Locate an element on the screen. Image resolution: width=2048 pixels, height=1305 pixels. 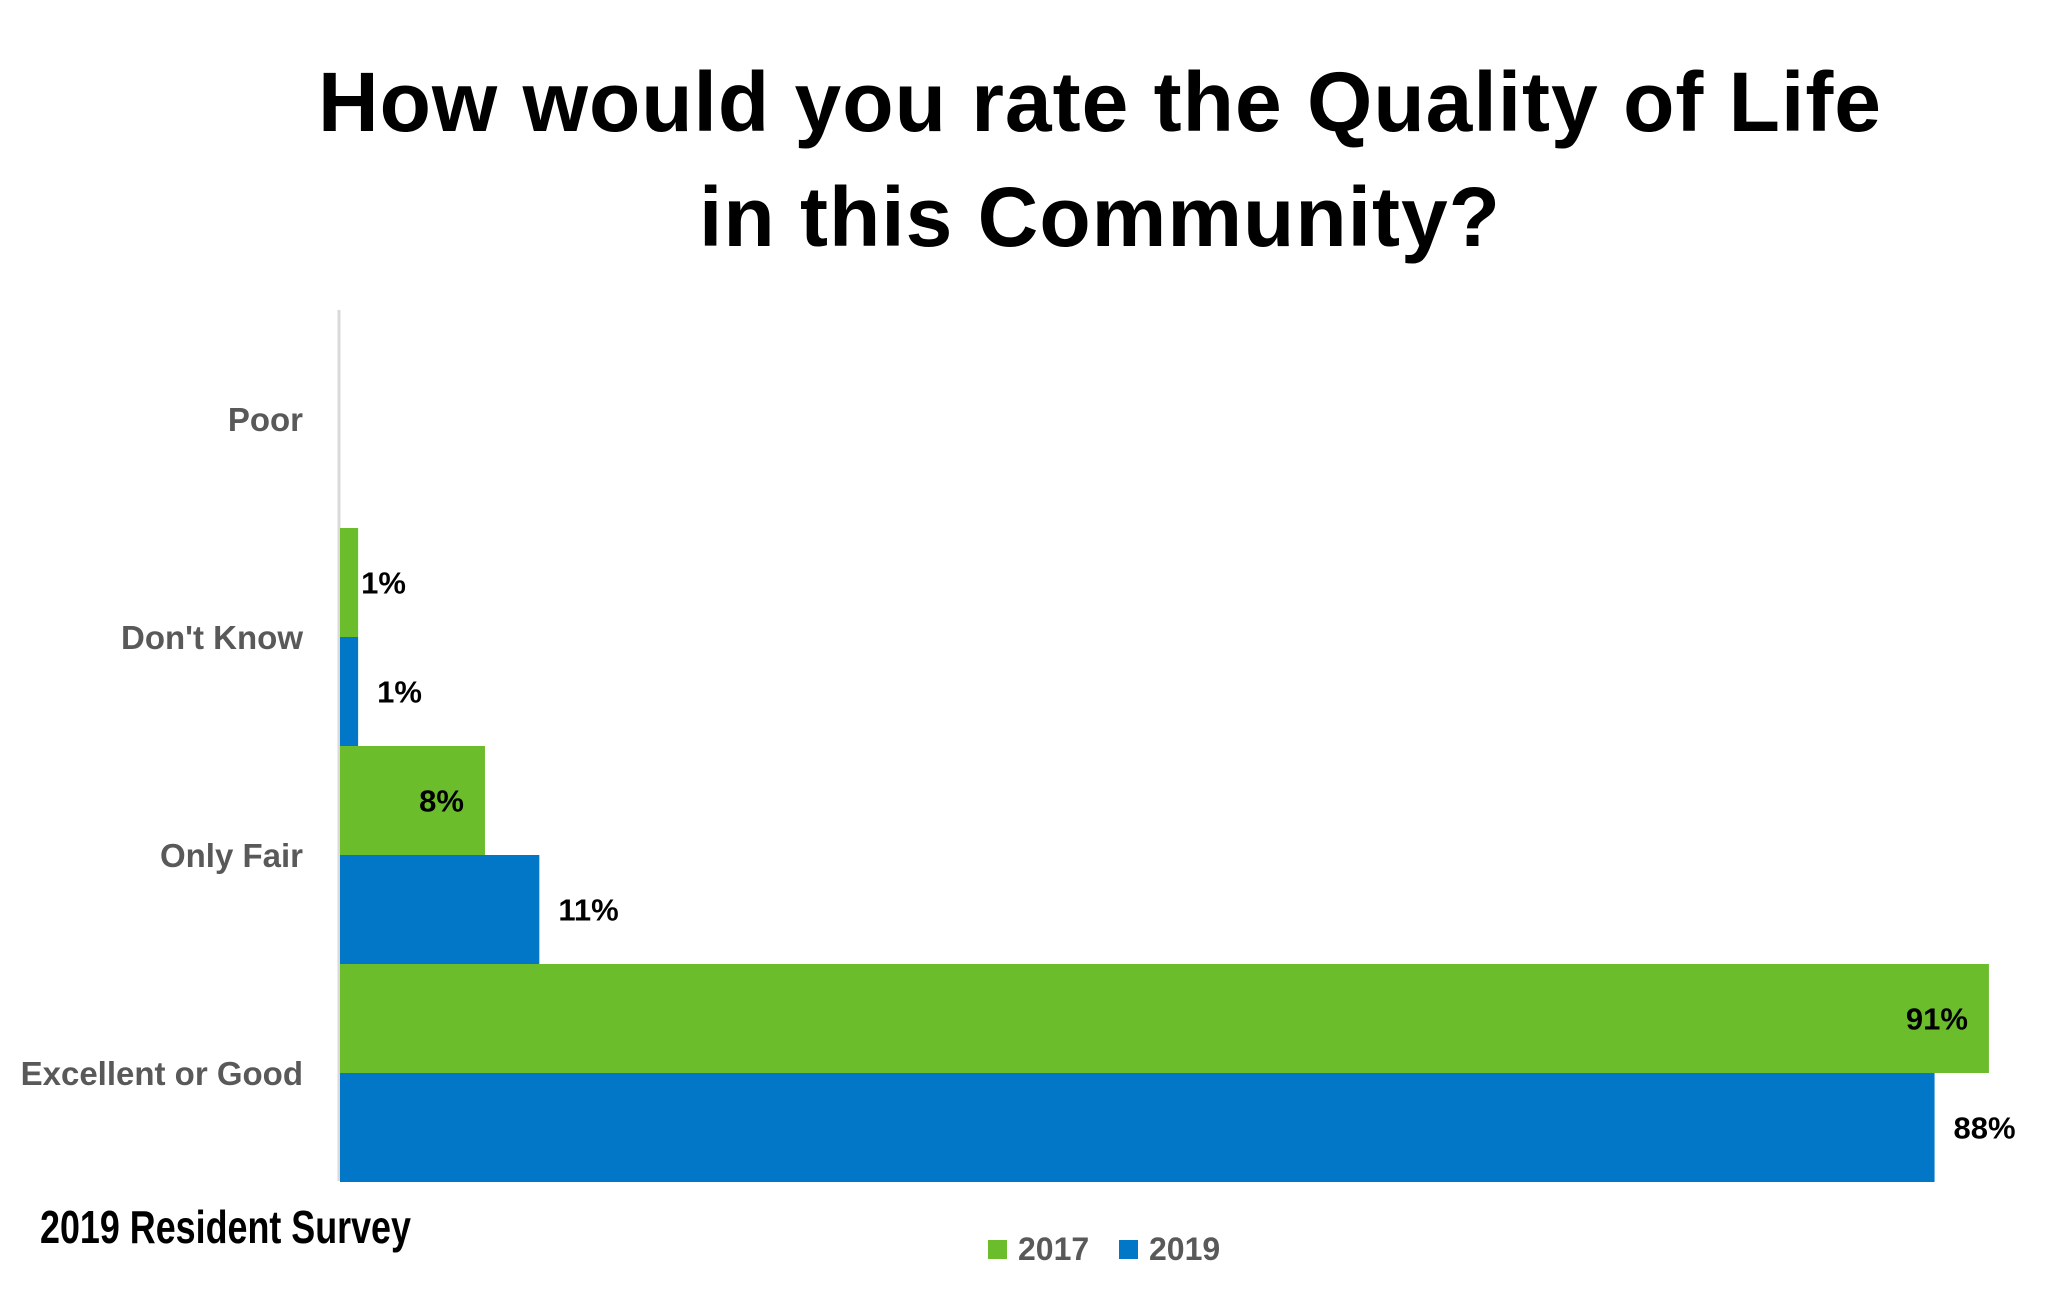
data-label: 8% is located at coordinates (441, 801).